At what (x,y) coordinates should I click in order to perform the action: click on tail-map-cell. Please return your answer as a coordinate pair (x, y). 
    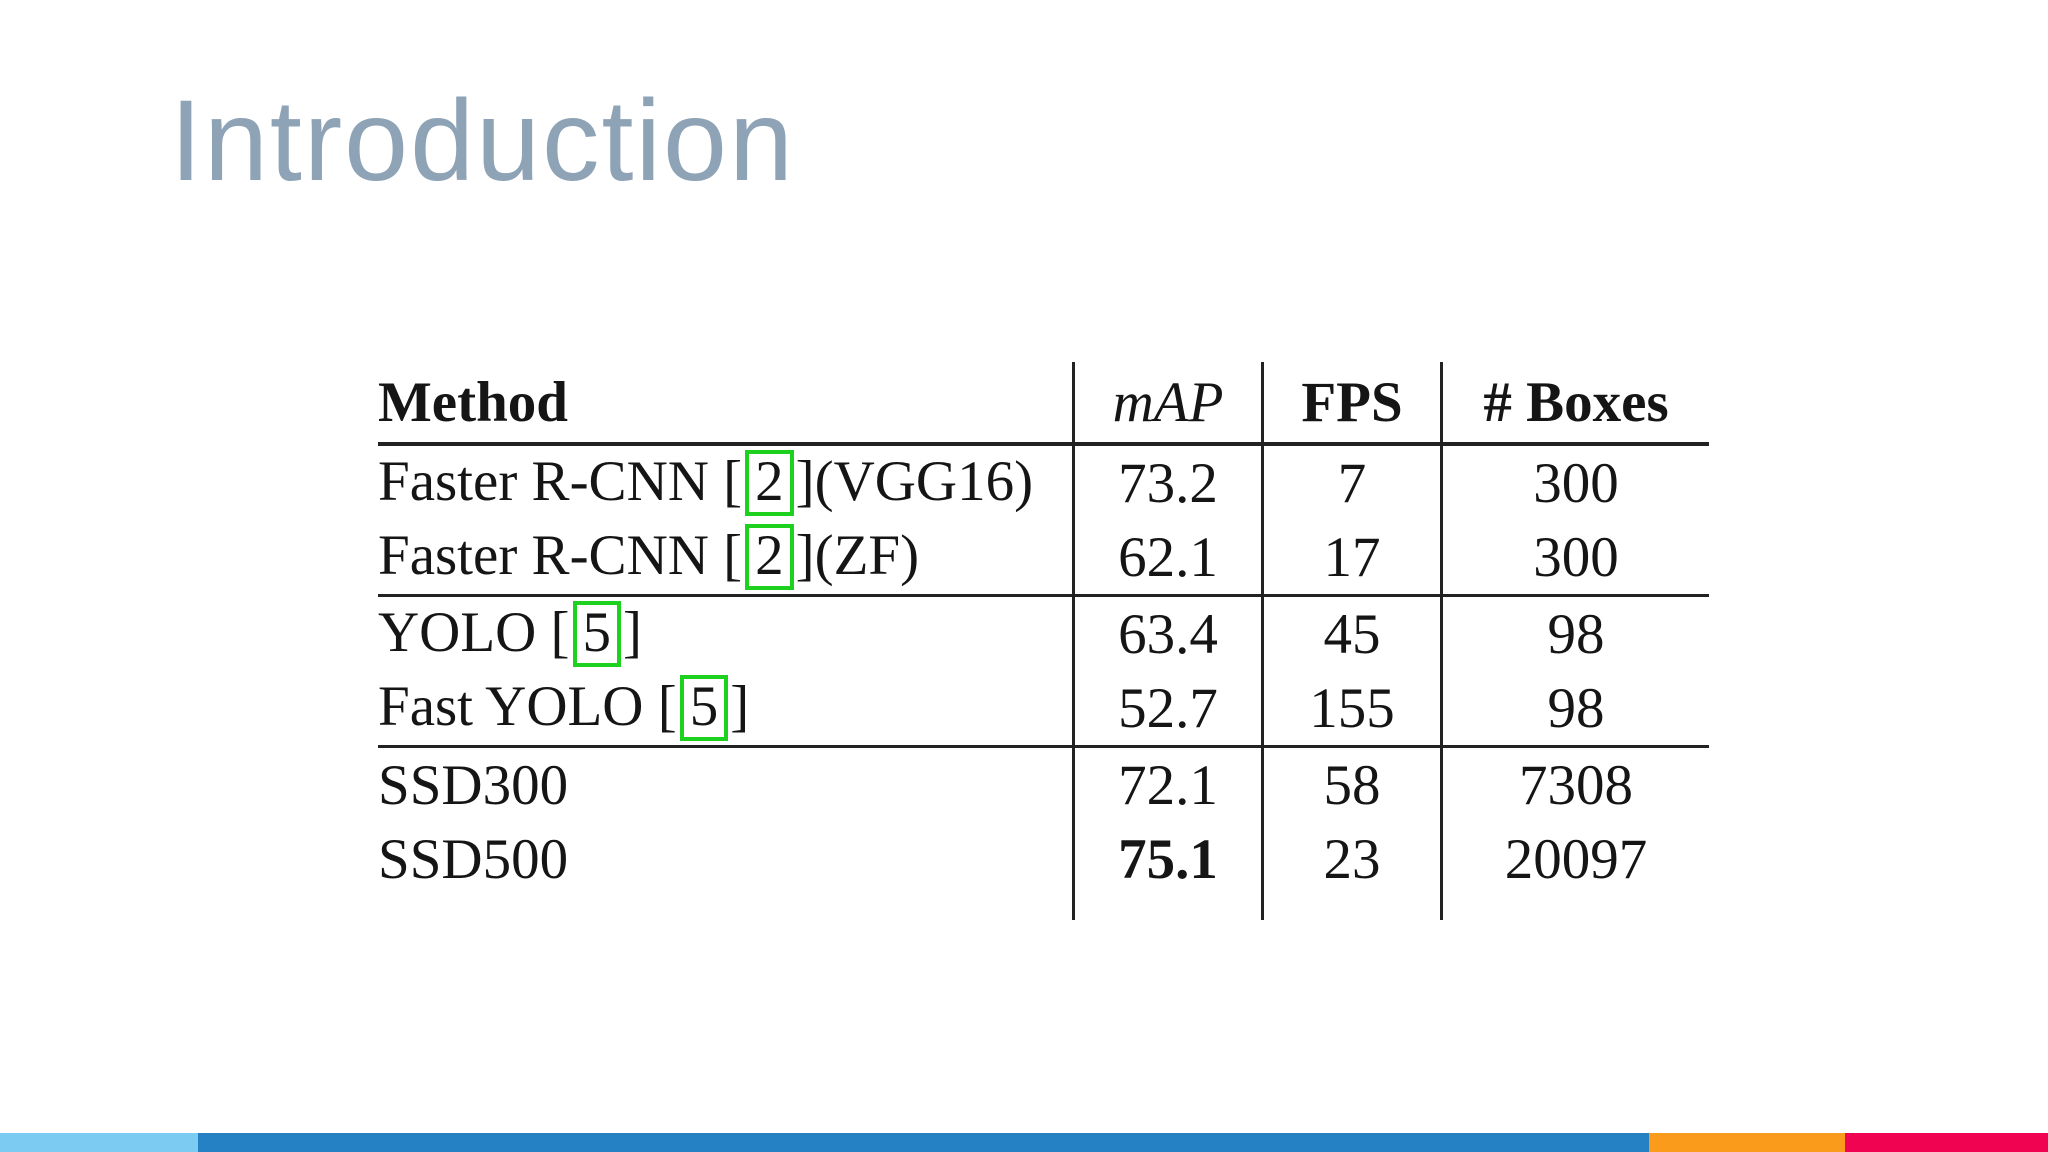
    Looking at the image, I should click on (1167, 908).